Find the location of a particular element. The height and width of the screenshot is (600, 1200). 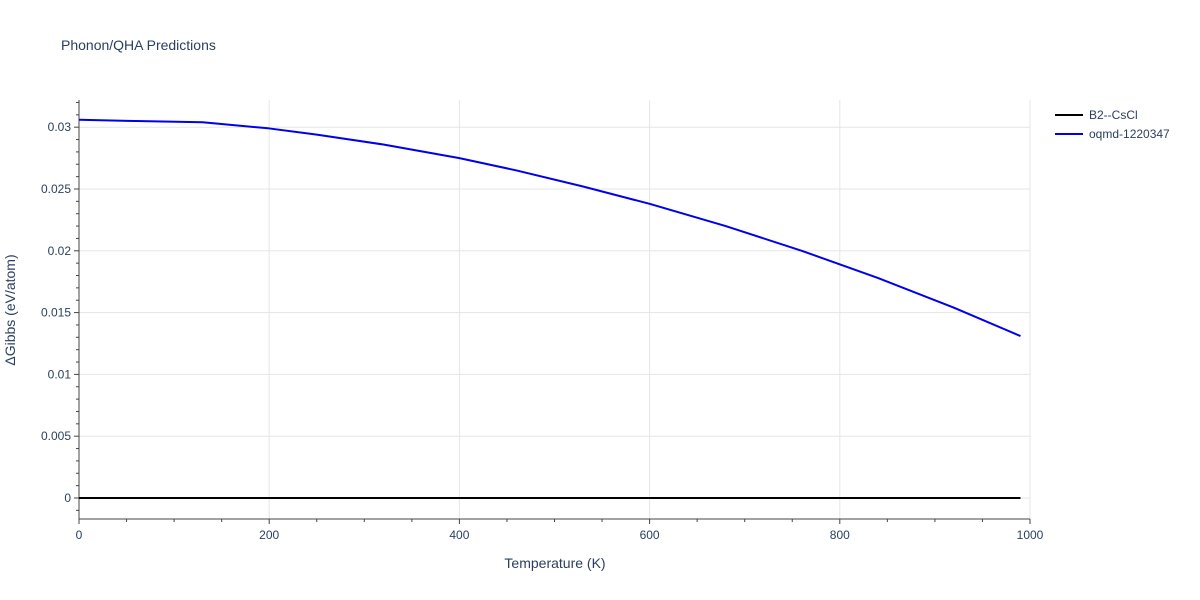

x-tick-label: 0 is located at coordinates (79, 535).